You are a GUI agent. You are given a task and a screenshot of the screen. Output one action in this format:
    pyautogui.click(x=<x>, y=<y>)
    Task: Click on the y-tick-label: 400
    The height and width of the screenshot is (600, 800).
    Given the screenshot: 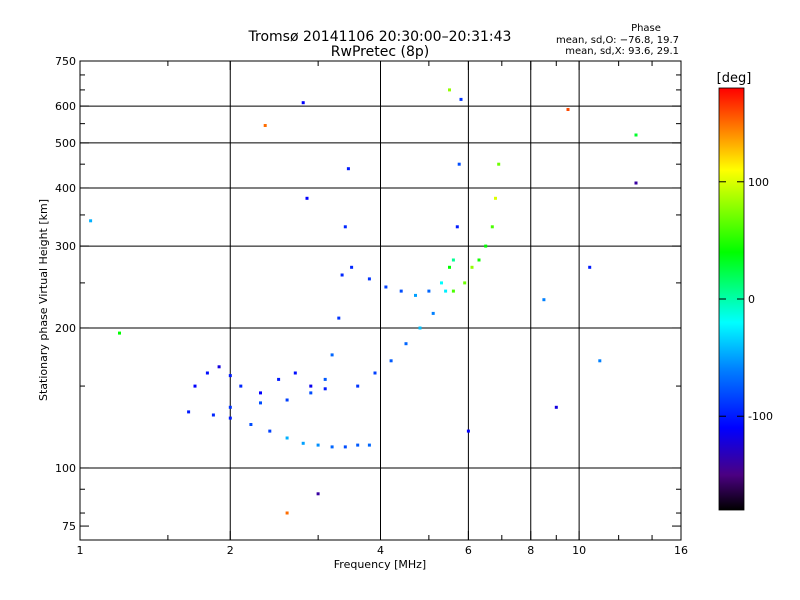 What is the action you would take?
    pyautogui.click(x=65, y=188)
    